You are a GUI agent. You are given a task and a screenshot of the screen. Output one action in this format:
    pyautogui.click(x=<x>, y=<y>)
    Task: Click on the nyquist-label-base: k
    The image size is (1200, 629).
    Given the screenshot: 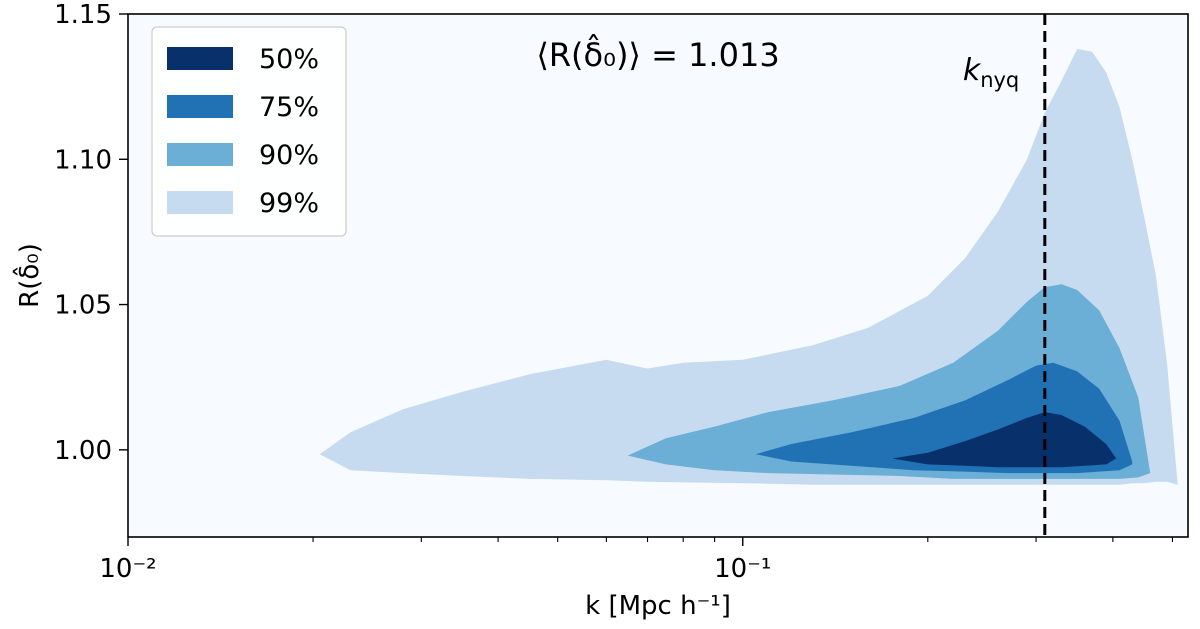 What is the action you would take?
    pyautogui.click(x=972, y=70)
    